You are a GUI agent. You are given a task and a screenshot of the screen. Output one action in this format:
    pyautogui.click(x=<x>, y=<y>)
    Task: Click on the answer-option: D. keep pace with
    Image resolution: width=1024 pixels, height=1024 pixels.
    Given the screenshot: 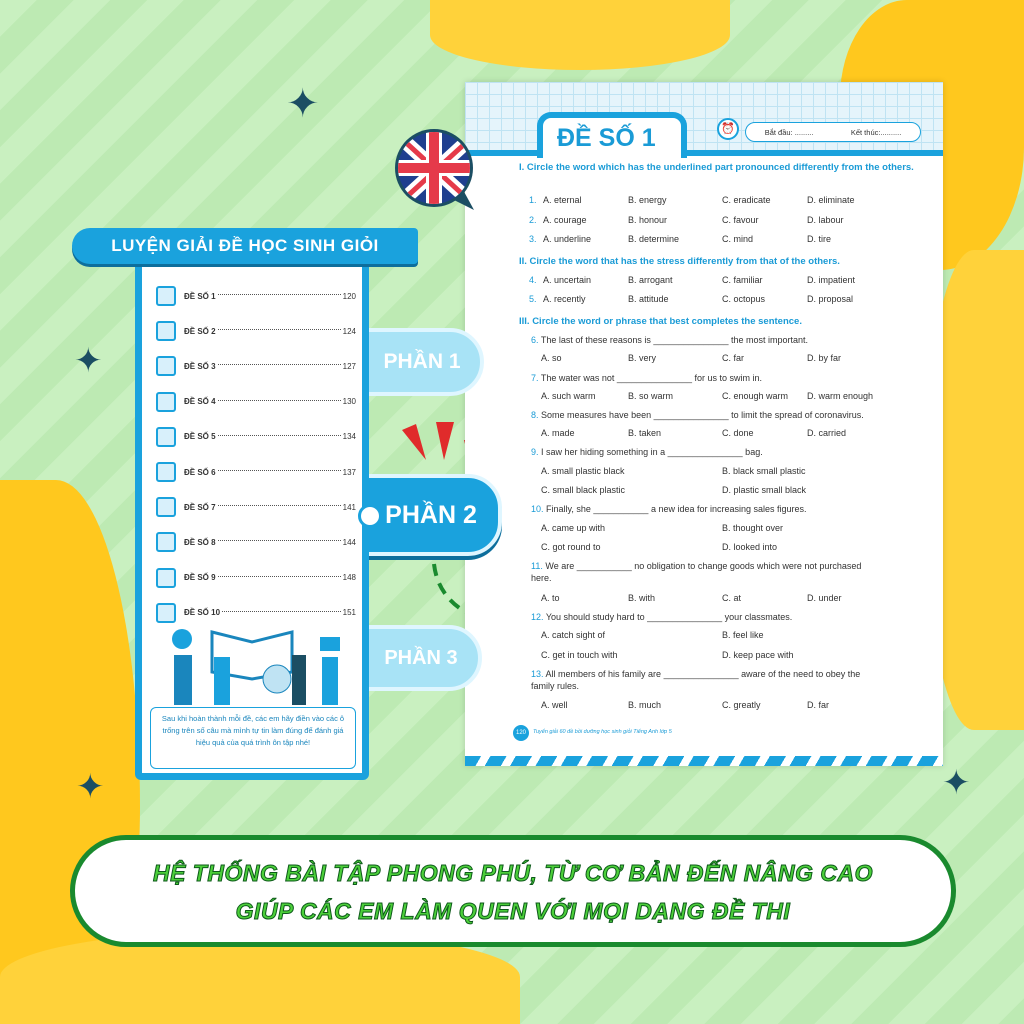 What is the action you would take?
    pyautogui.click(x=758, y=655)
    